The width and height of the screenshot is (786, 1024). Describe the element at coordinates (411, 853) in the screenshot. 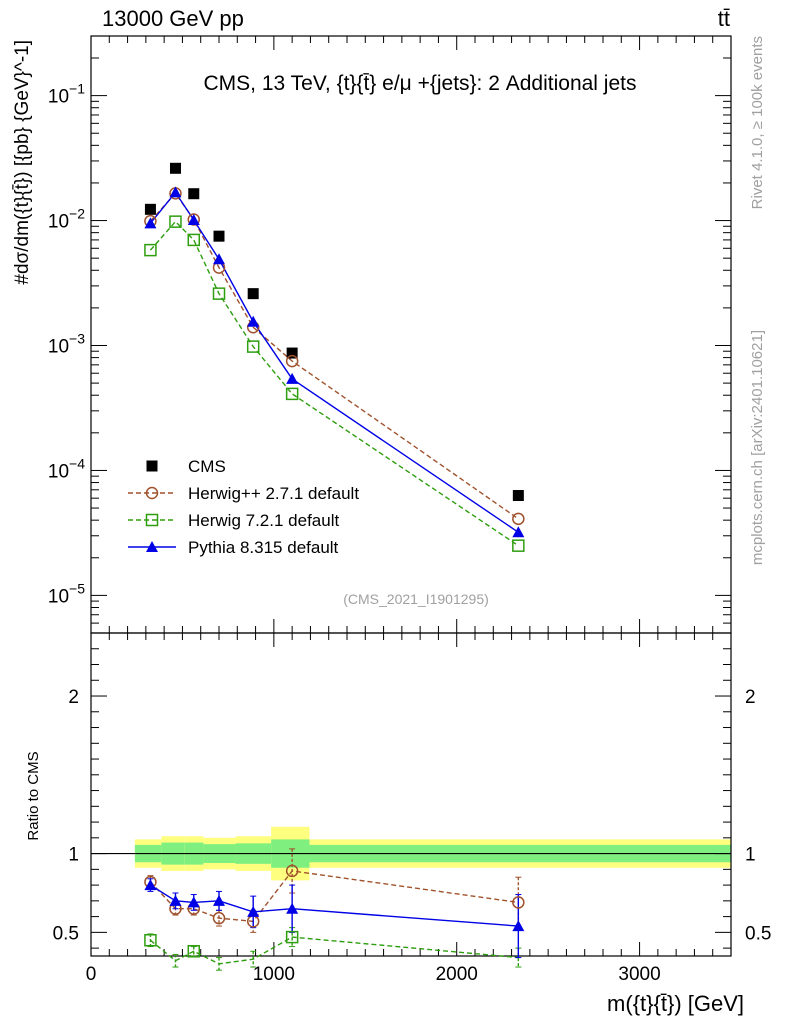

I see `ratio-bands` at that location.